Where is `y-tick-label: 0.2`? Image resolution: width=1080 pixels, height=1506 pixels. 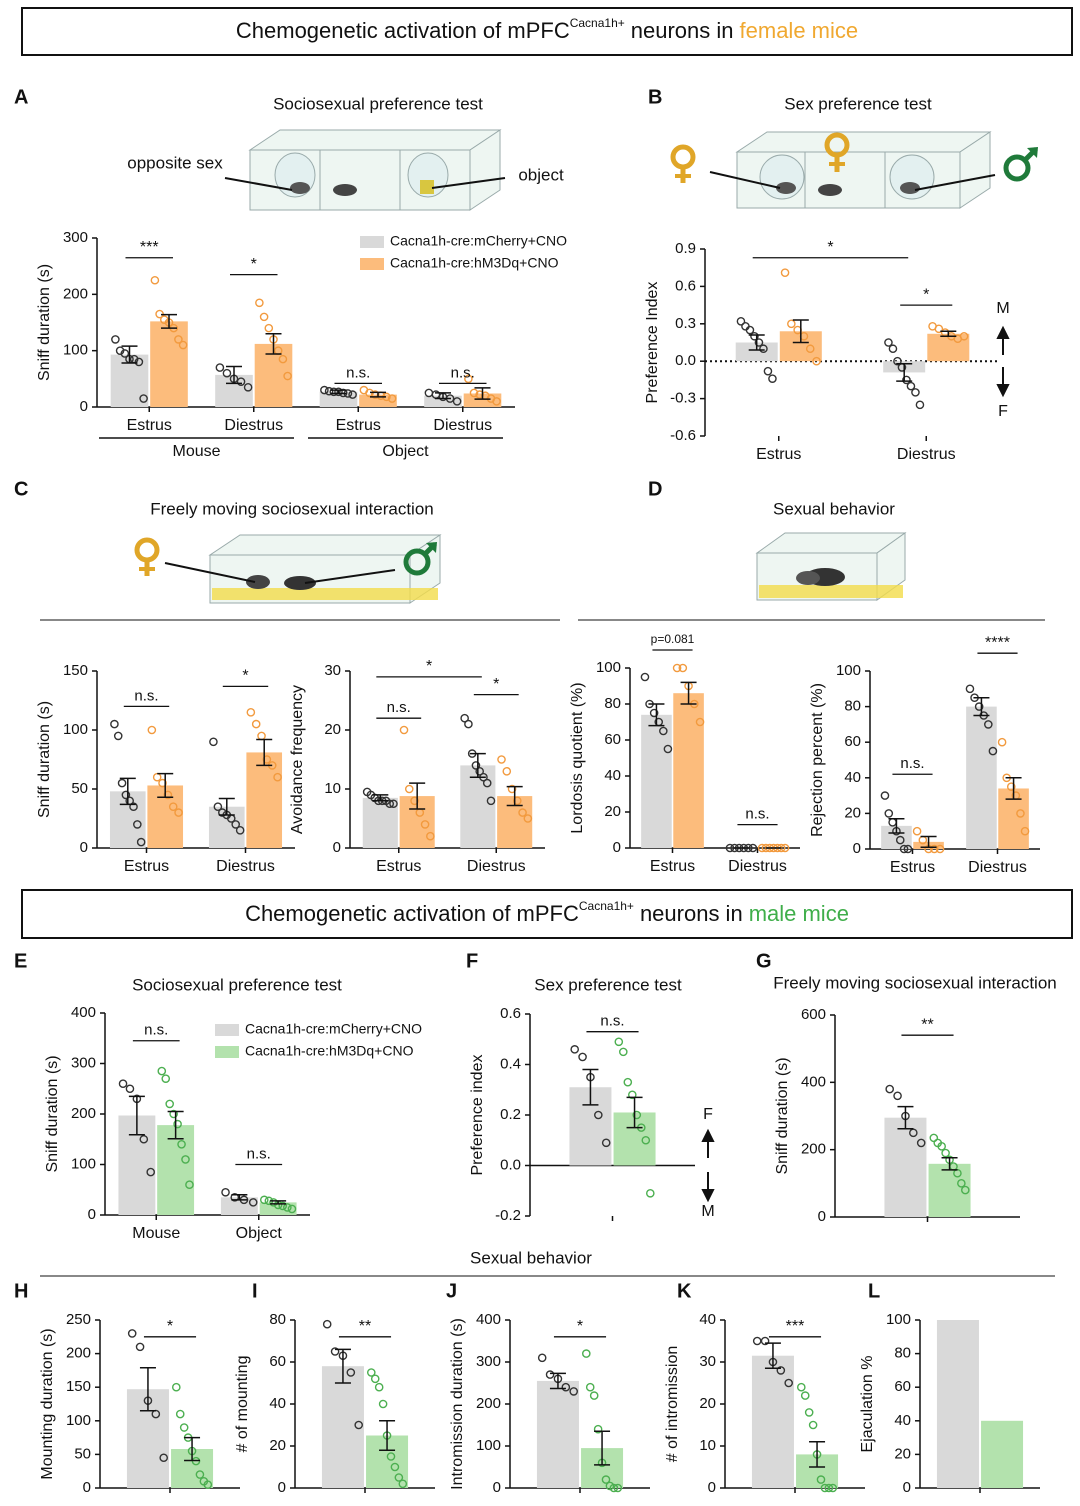 y-tick-label: 0.2 is located at coordinates (510, 1114).